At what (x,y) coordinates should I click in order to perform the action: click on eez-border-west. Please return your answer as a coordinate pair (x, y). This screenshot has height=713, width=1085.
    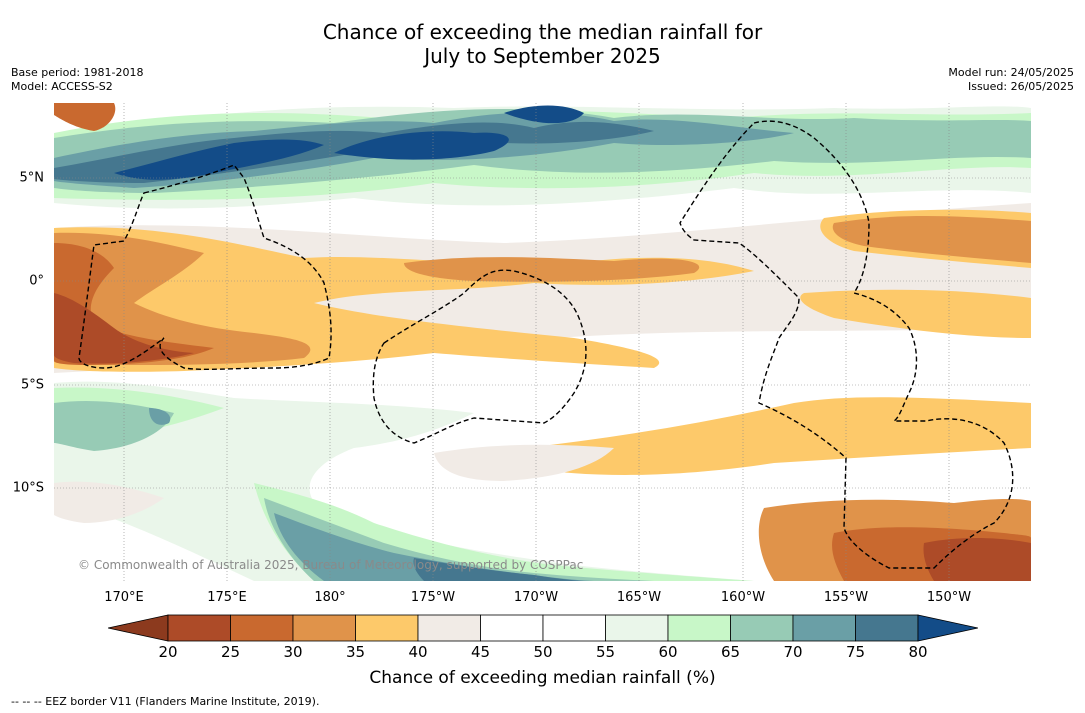
    Looking at the image, I should click on (205, 267).